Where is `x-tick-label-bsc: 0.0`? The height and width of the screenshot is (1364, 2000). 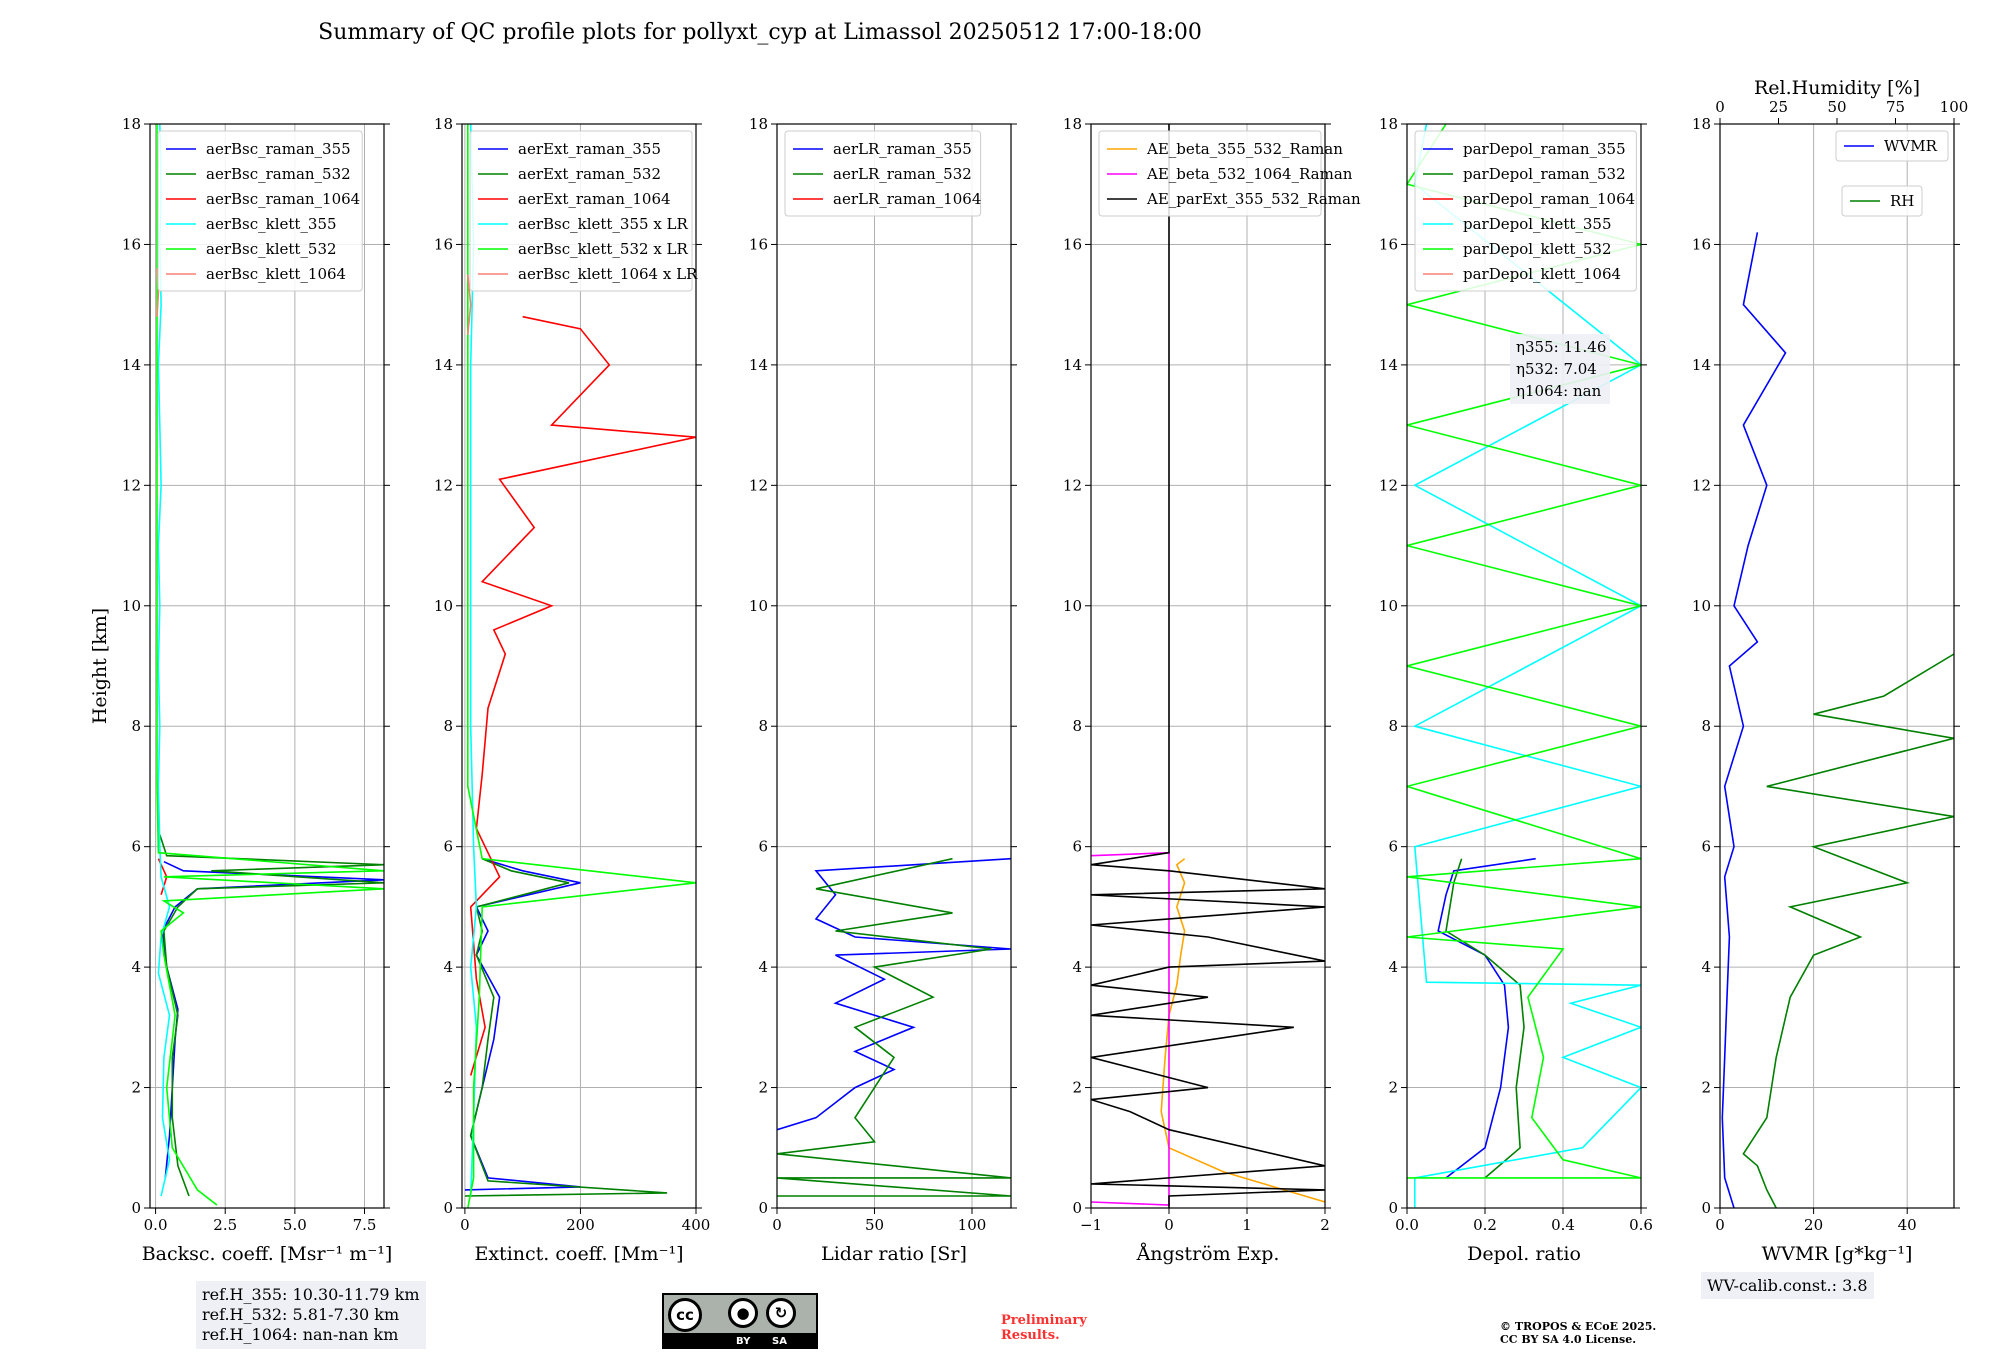 x-tick-label-bsc: 0.0 is located at coordinates (156, 1225).